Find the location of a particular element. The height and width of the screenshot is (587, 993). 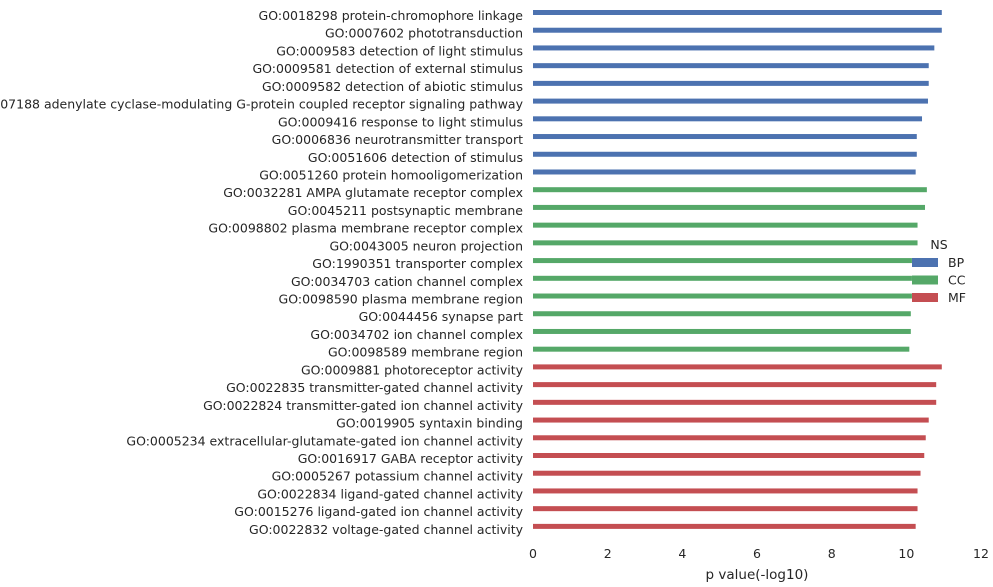

category-label: GO:0006836 neurotransmitter transport is located at coordinates (397, 139).